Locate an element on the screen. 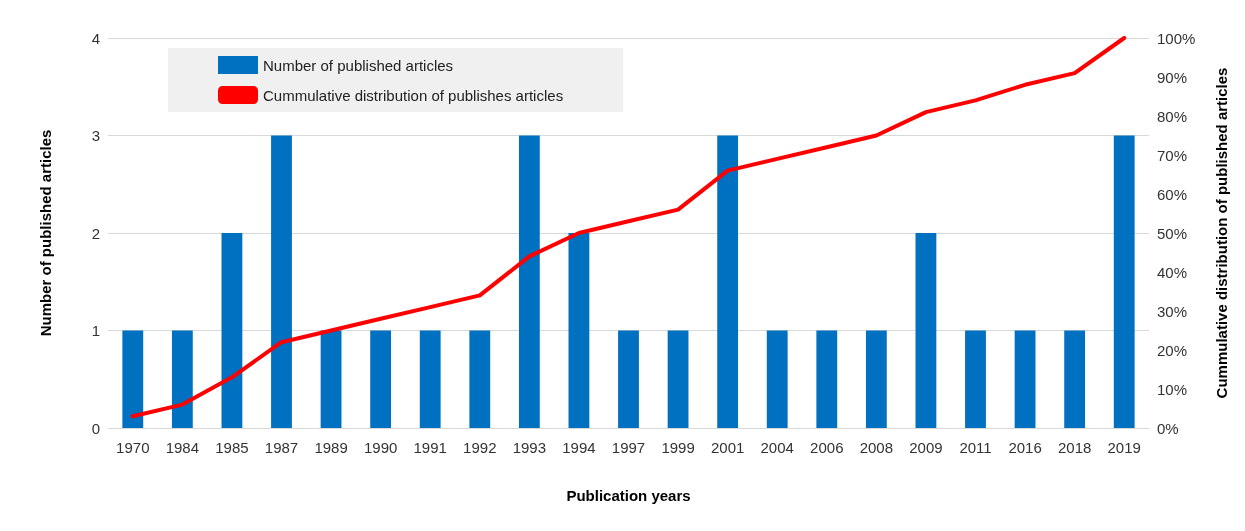 Image resolution: width=1245 pixels, height=531 pixels. y2-tick-label: 100% is located at coordinates (1176, 38).